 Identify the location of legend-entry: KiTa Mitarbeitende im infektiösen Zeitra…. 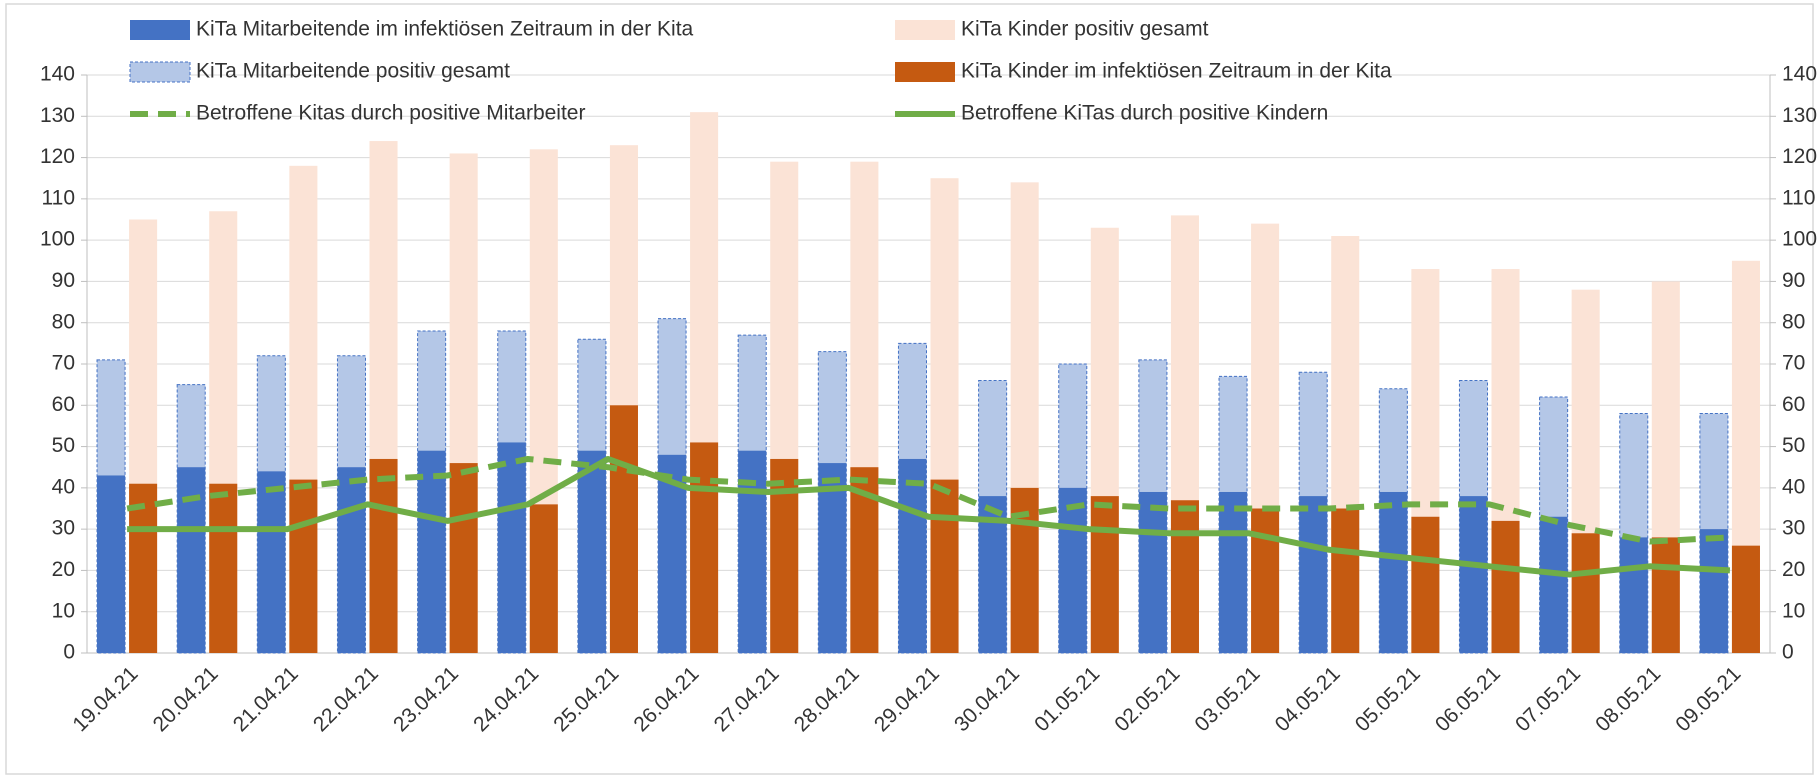
(412, 29).